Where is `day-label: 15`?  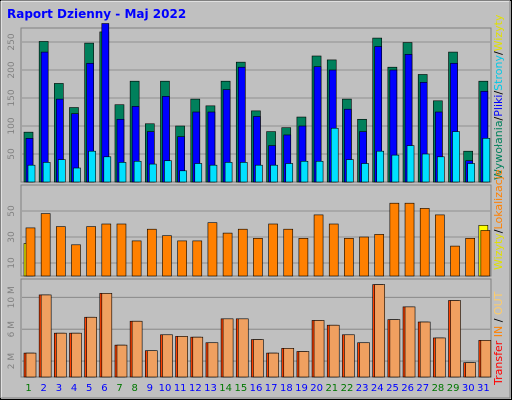 day-label: 15 is located at coordinates (240, 388).